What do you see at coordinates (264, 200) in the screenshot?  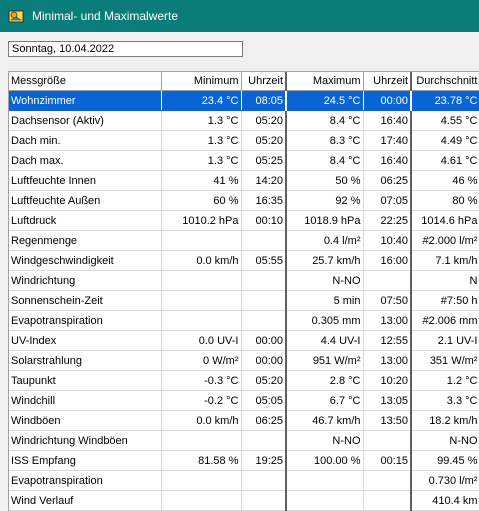 I see `min-time-cell: 16:35` at bounding box center [264, 200].